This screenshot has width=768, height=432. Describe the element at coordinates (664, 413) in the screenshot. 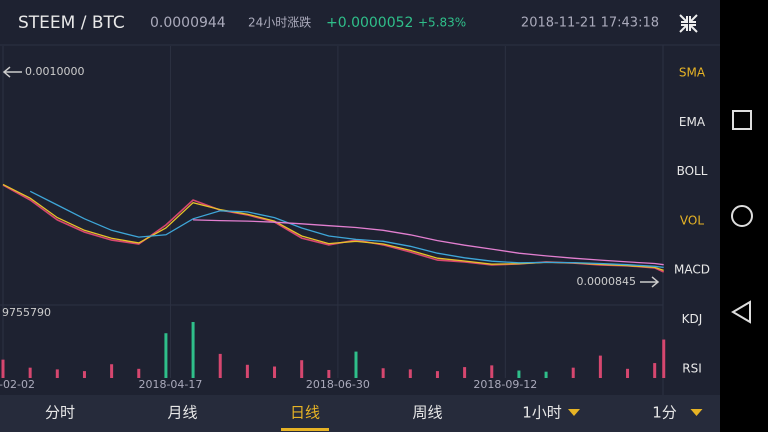

I see `tab: 1分` at that location.